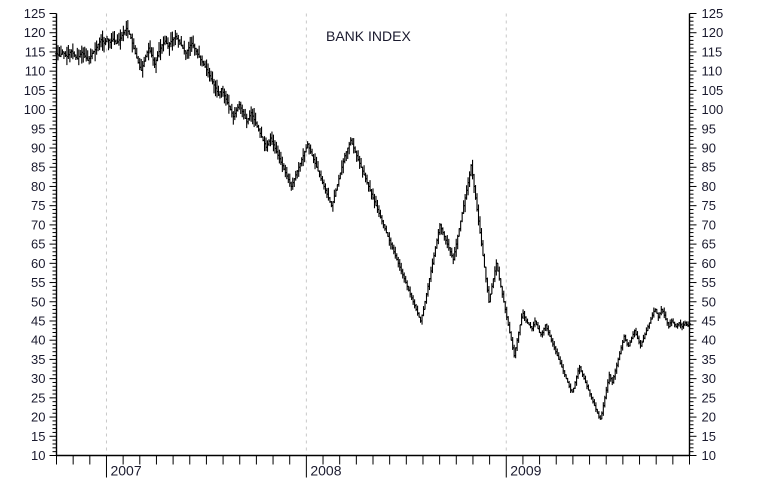  Describe the element at coordinates (709, 378) in the screenshot. I see `ytick-label-right-30: 30` at that location.